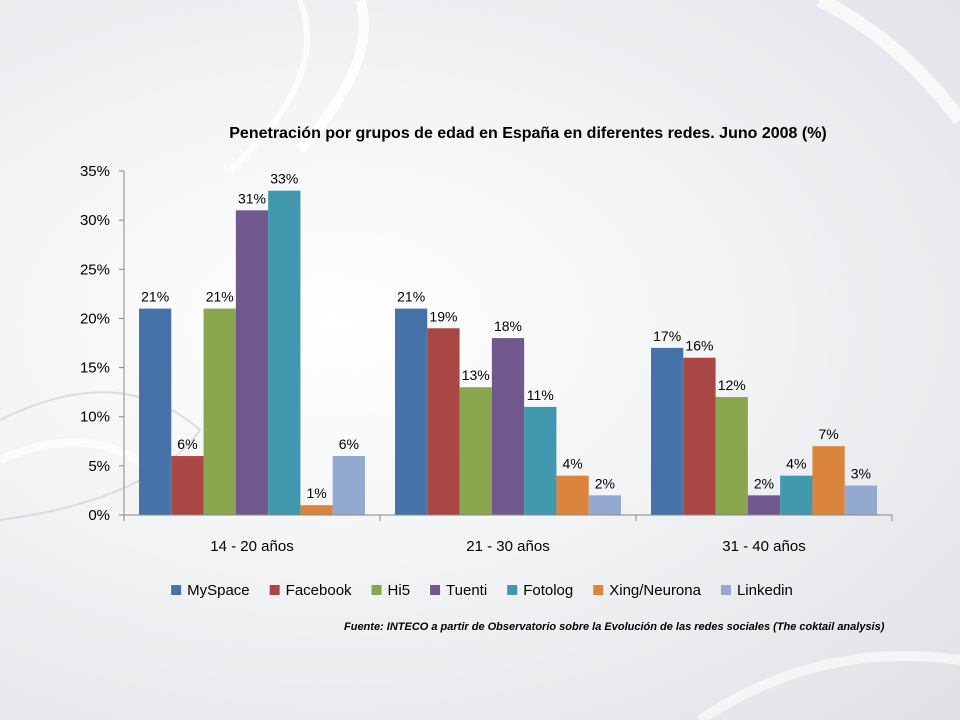 The height and width of the screenshot is (720, 960). I want to click on data-label: 17%, so click(667, 336).